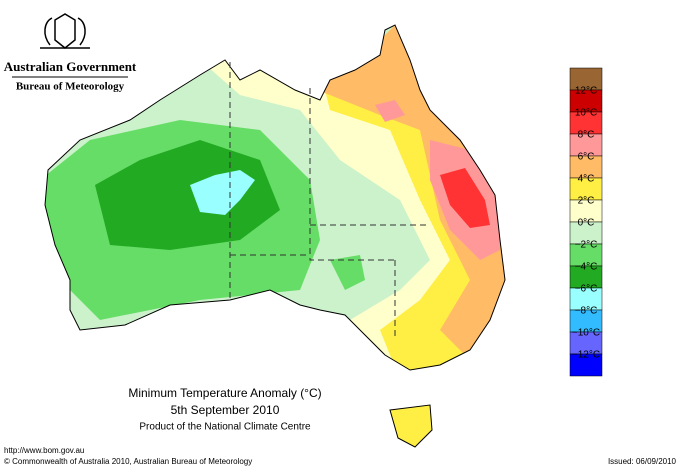  What do you see at coordinates (586, 311) in the screenshot?
I see `legend-label: −8°C` at bounding box center [586, 311].